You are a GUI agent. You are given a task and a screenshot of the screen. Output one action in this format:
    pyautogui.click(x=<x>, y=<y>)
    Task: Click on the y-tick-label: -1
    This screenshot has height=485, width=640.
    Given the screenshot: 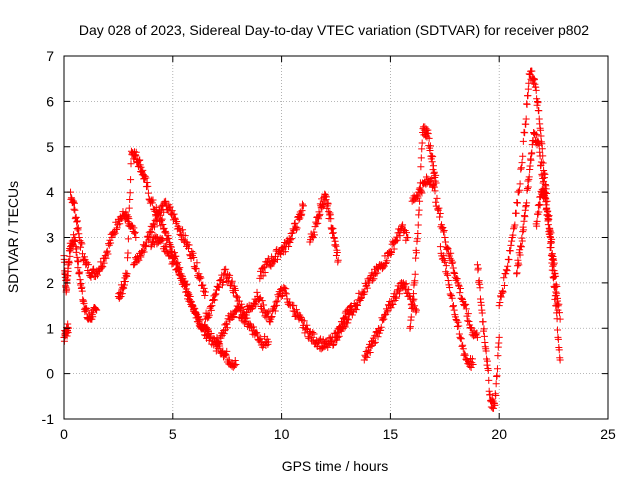 What is the action you would take?
    pyautogui.click(x=48, y=419)
    